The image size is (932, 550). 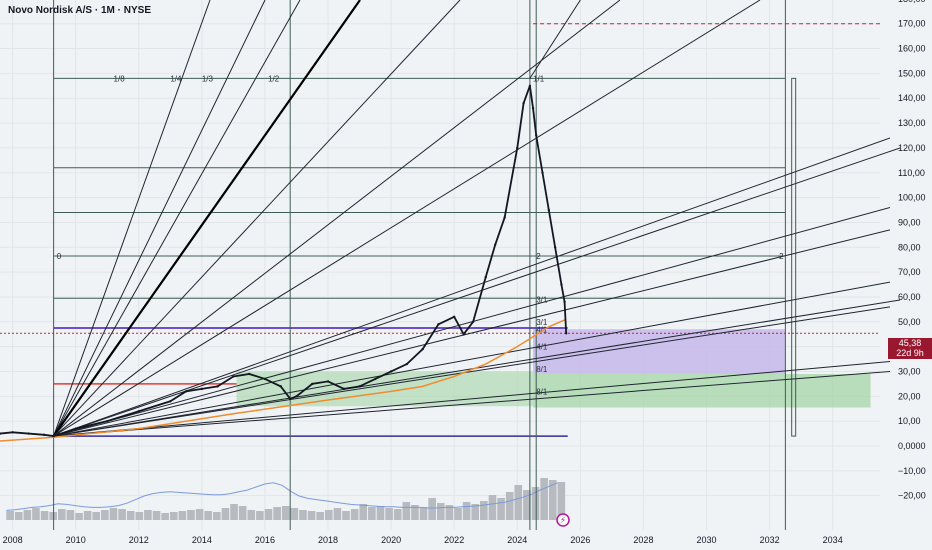 I want to click on gann-fan-line, so click(x=132, y=218).